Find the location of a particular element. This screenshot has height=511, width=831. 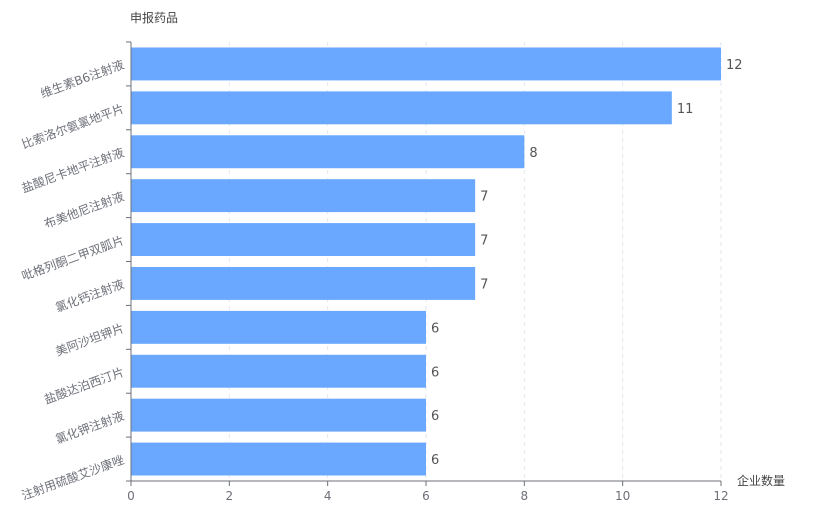

category-label: 比索洛尔氨氯地平片 is located at coordinates (72, 126).